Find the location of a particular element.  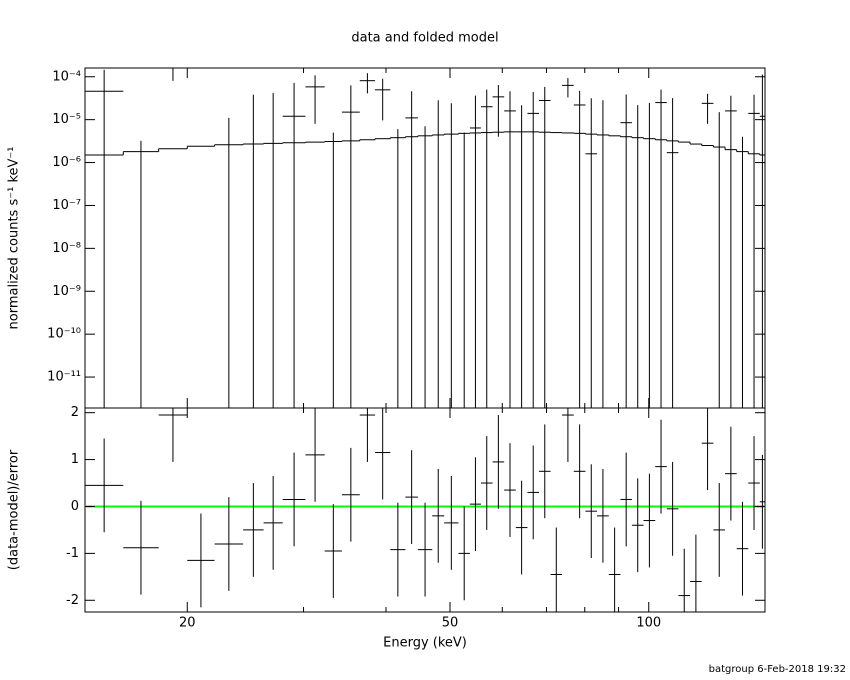

x-tick-label: 100 is located at coordinates (648, 623).